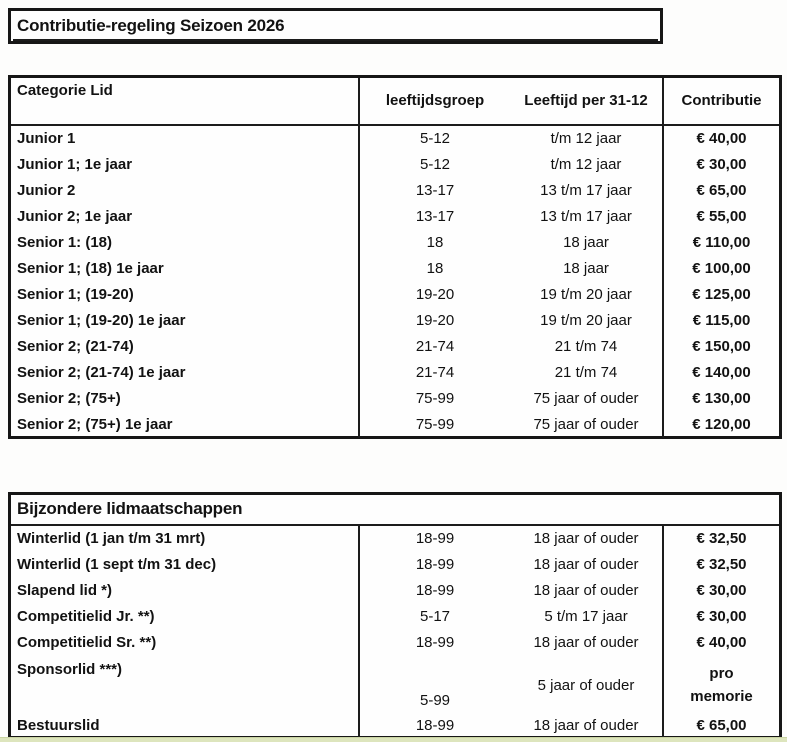 The image size is (787, 742). Describe the element at coordinates (185, 269) in the screenshot. I see `member-category: Senior 1; (18) 1e jaar` at that location.